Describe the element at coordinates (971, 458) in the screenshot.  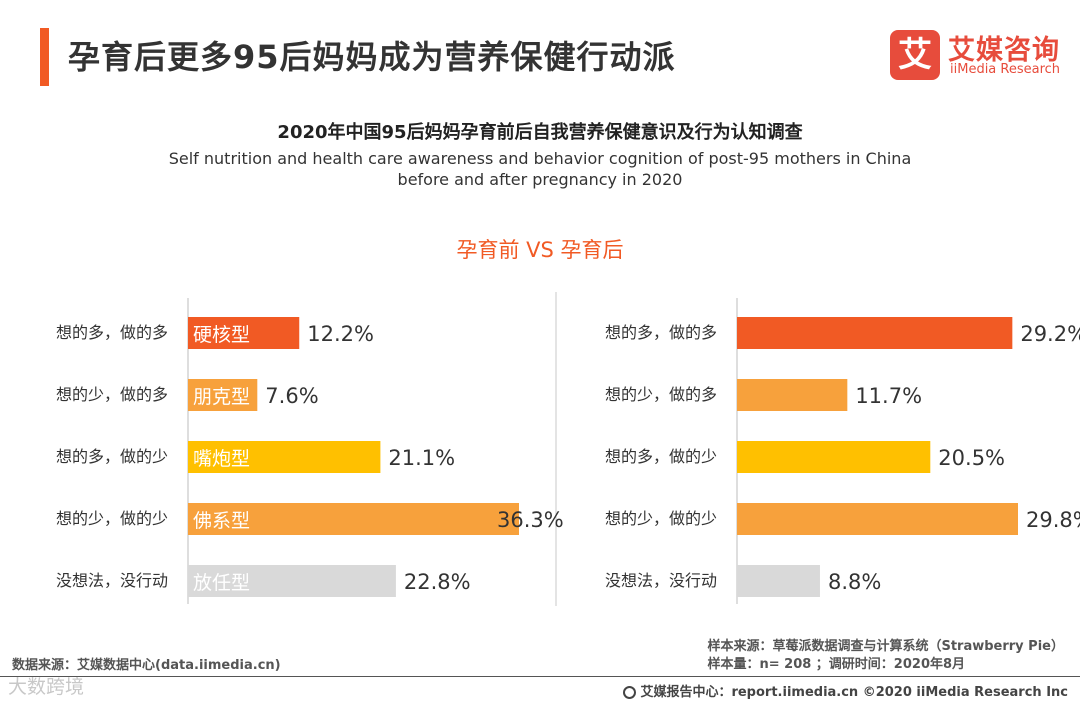
I see `value-label: 20.5%` at that location.